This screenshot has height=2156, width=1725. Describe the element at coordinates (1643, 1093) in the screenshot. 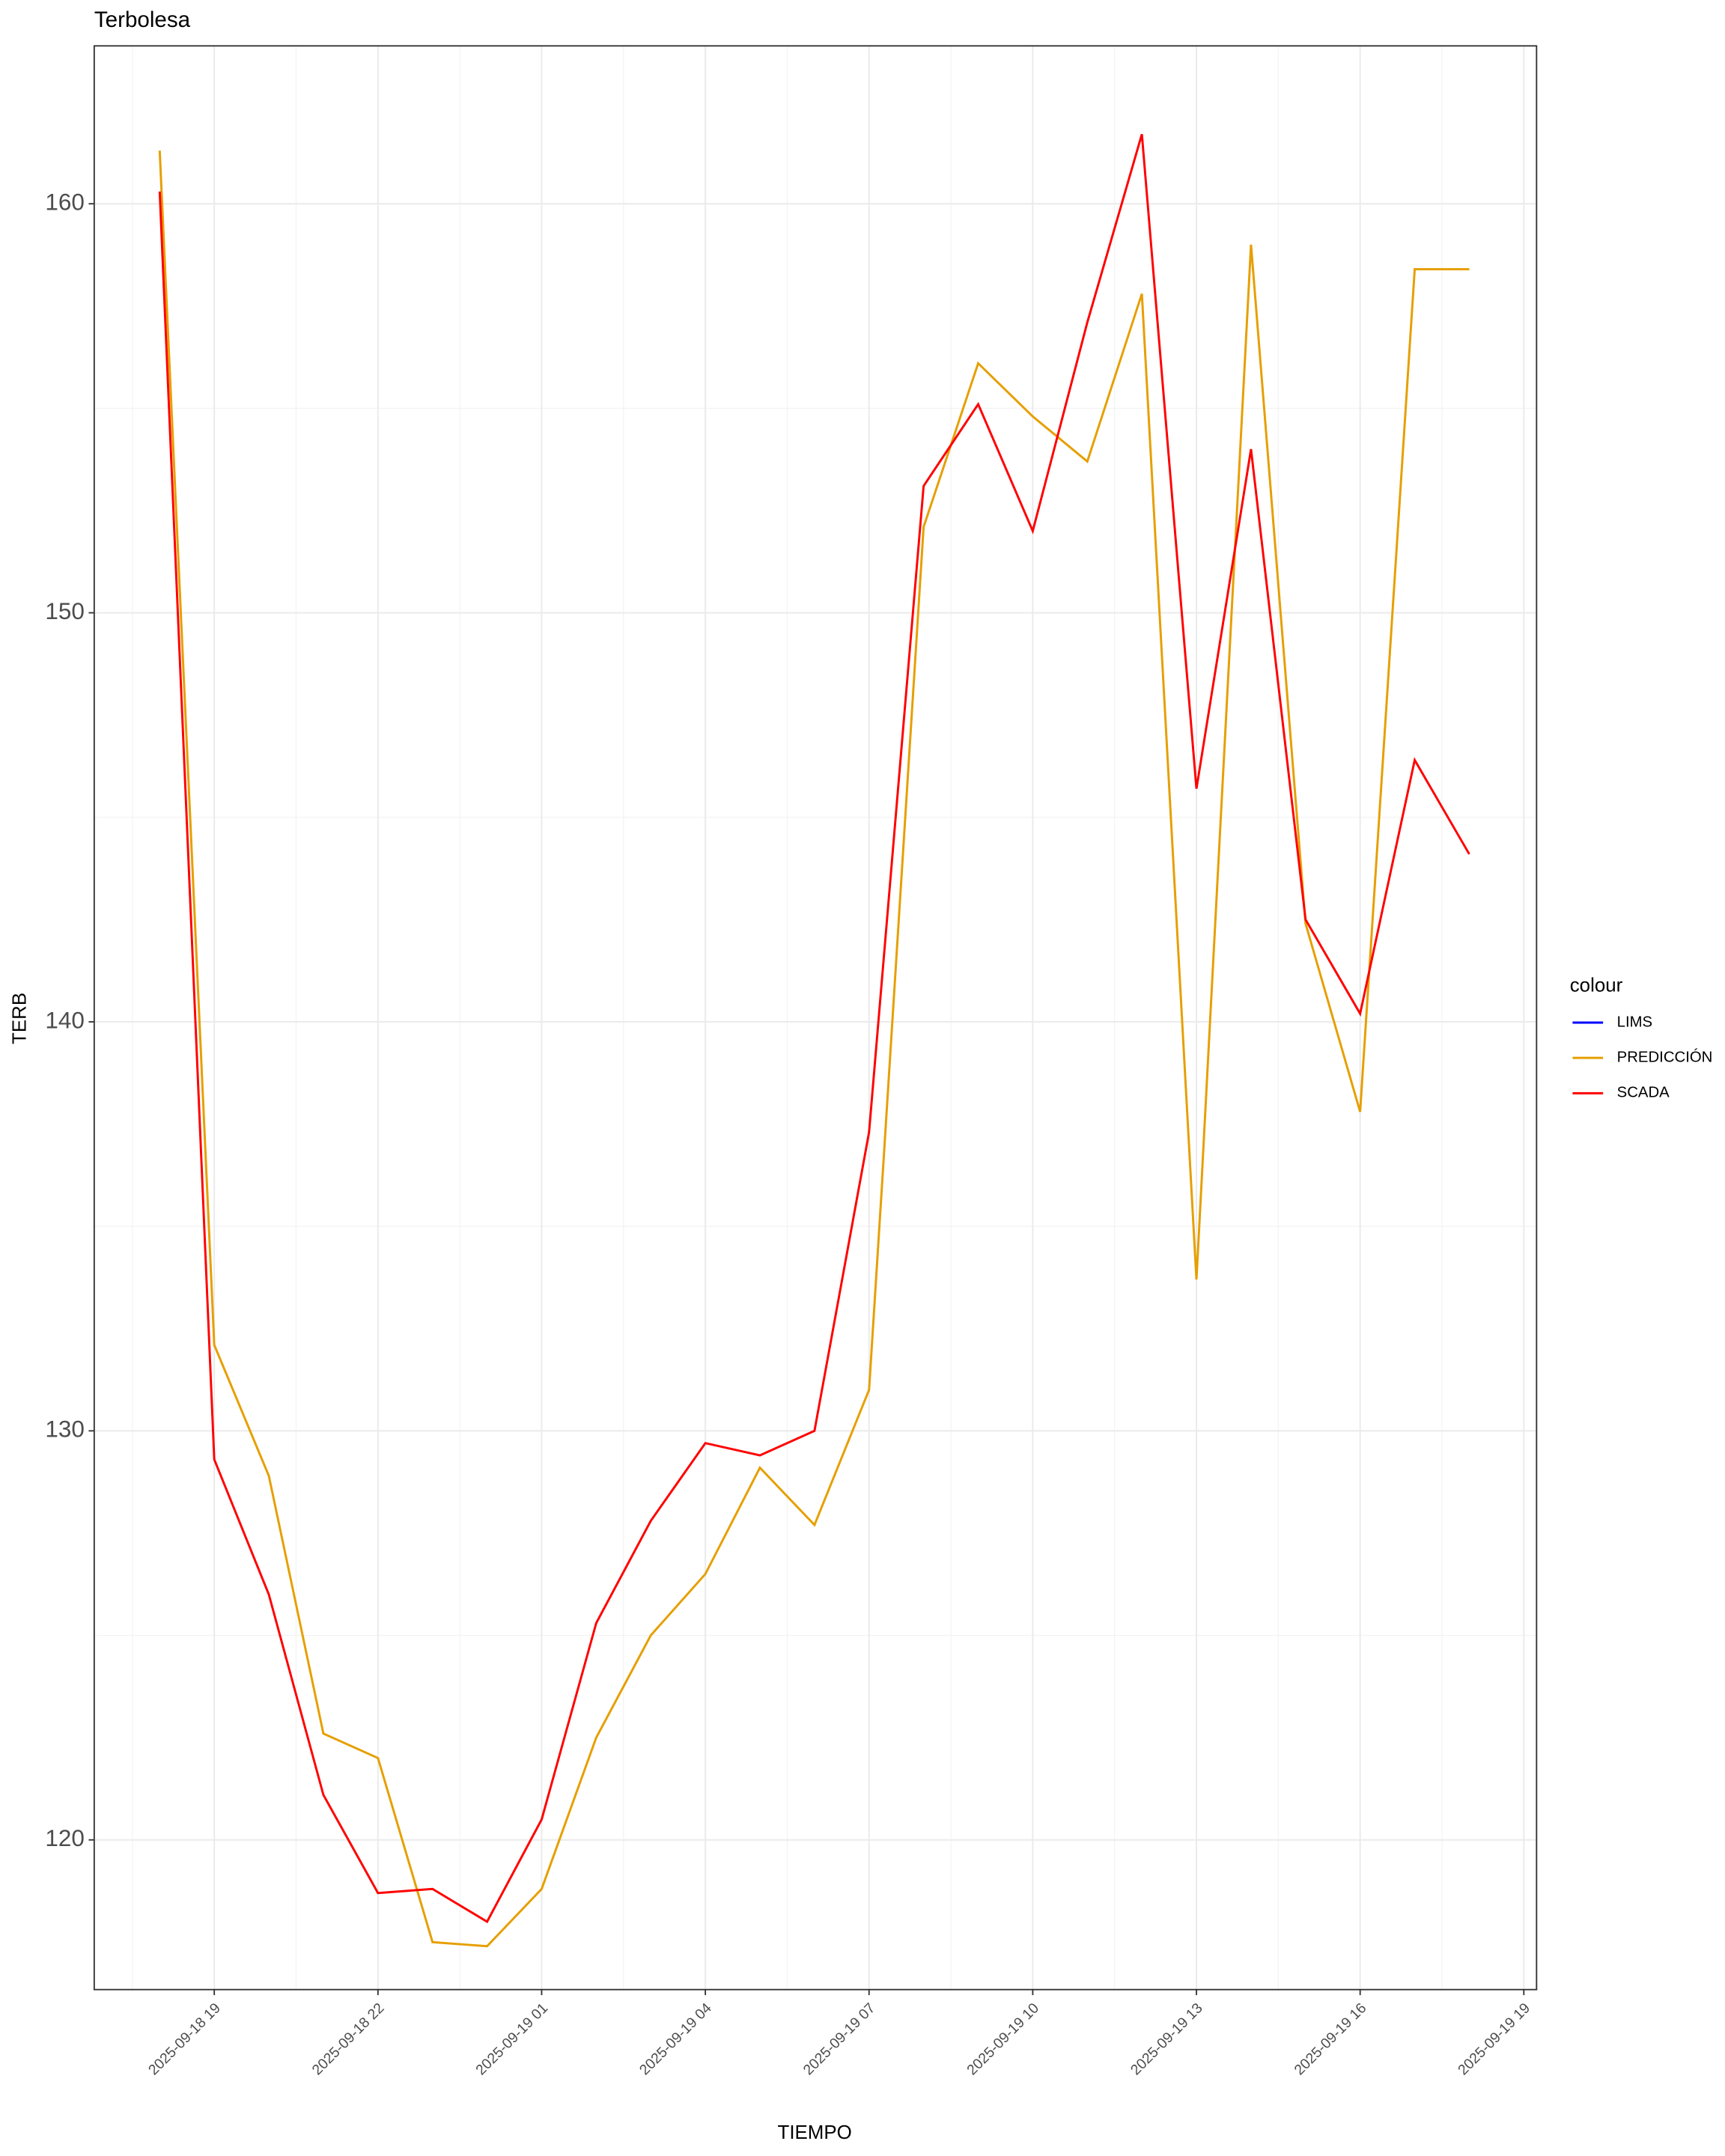

I see `legend-label: SCADA` at that location.